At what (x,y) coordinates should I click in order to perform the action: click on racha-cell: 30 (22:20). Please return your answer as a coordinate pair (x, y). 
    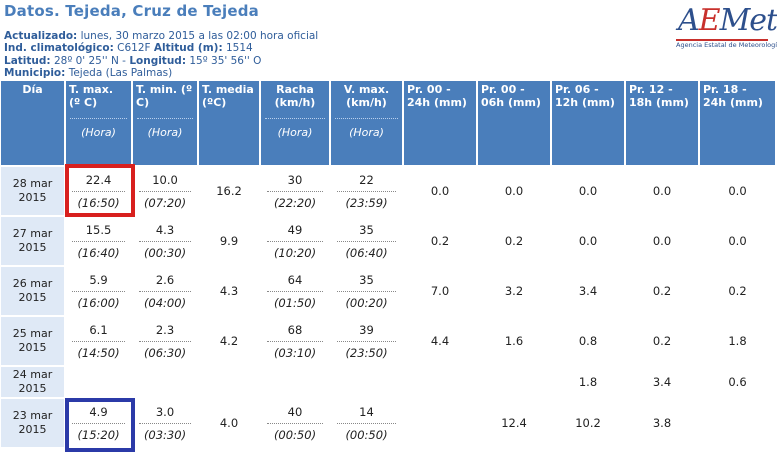
    Looking at the image, I should click on (296, 192).